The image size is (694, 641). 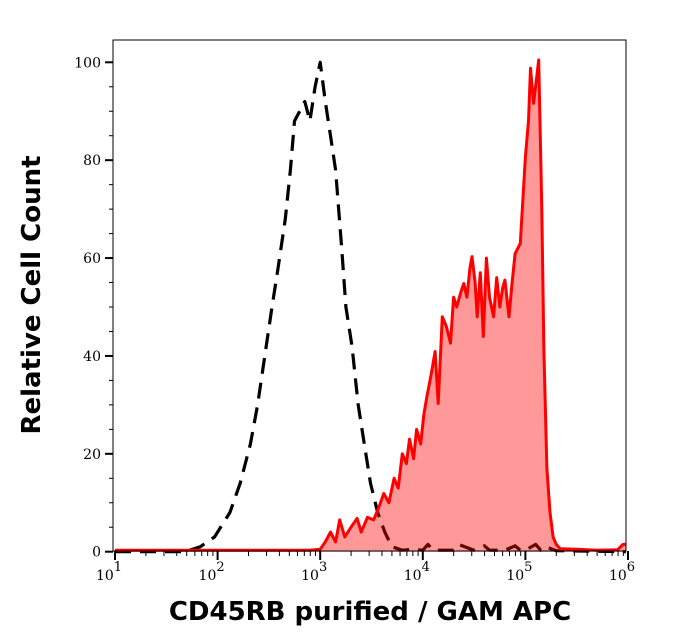 What do you see at coordinates (96, 553) in the screenshot?
I see `y-tick-label: 0` at bounding box center [96, 553].